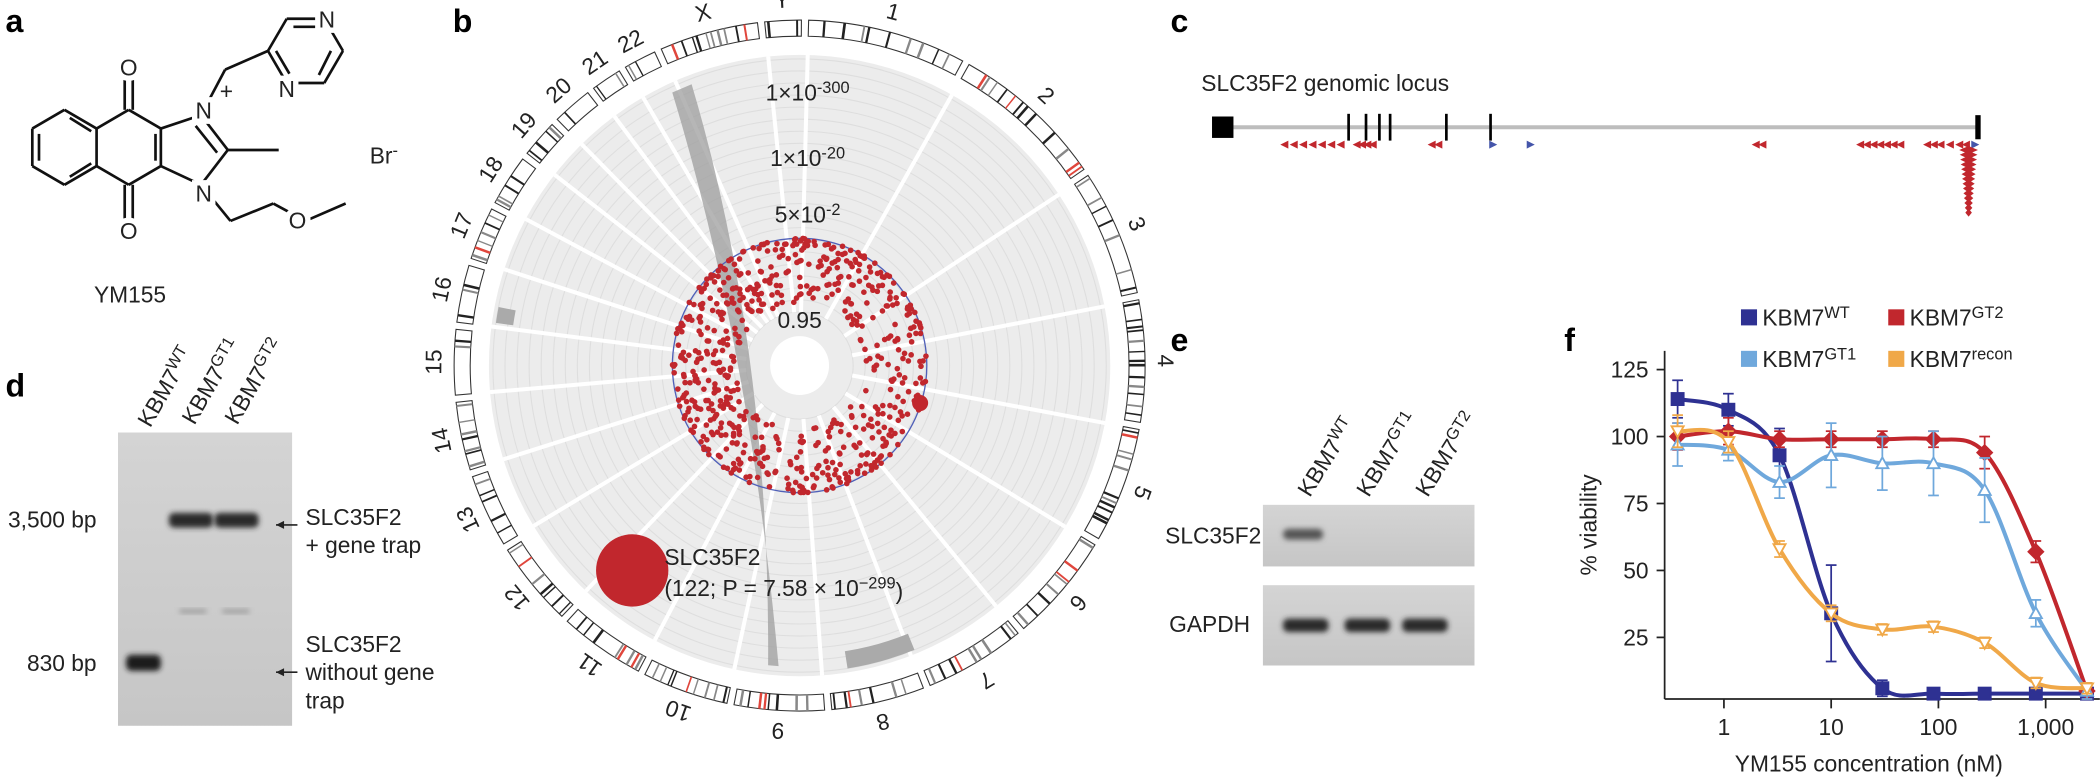  What do you see at coordinates (1831, 727) in the screenshot?
I see `x-tick-label: 10` at bounding box center [1831, 727].